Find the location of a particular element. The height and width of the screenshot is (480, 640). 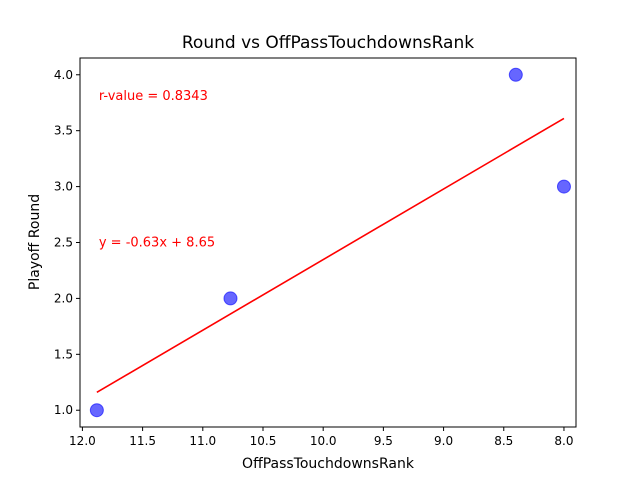

x-tick-label: 8.0 is located at coordinates (563, 441).